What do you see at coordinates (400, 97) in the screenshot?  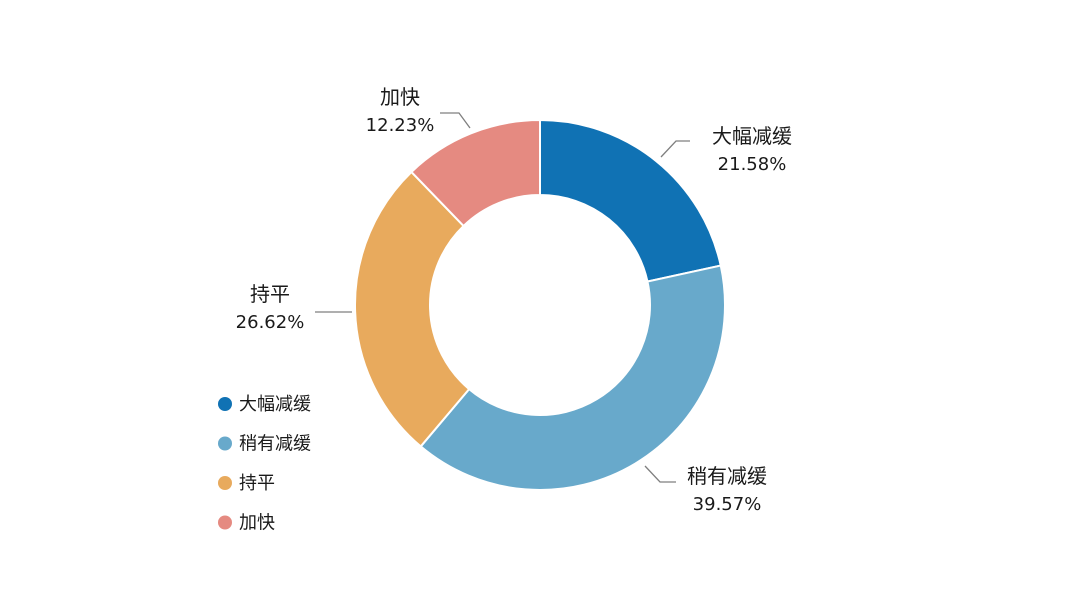 I see `slice-label-4: 加快` at bounding box center [400, 97].